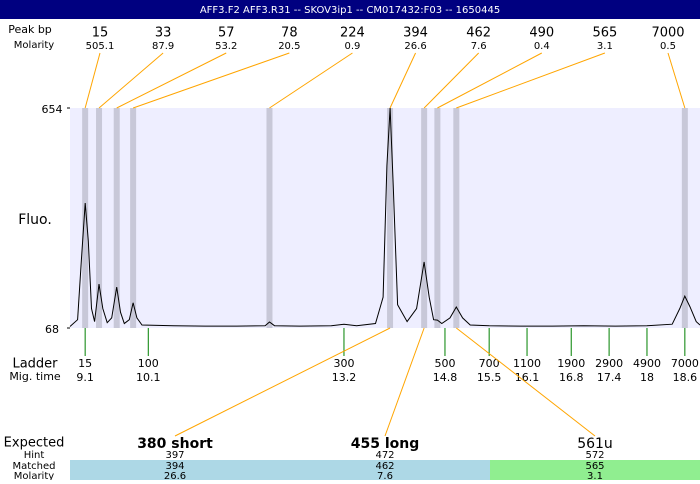 The width and height of the screenshot is (700, 484). Describe the element at coordinates (343, 363) in the screenshot. I see `ladder-size: 300` at that location.